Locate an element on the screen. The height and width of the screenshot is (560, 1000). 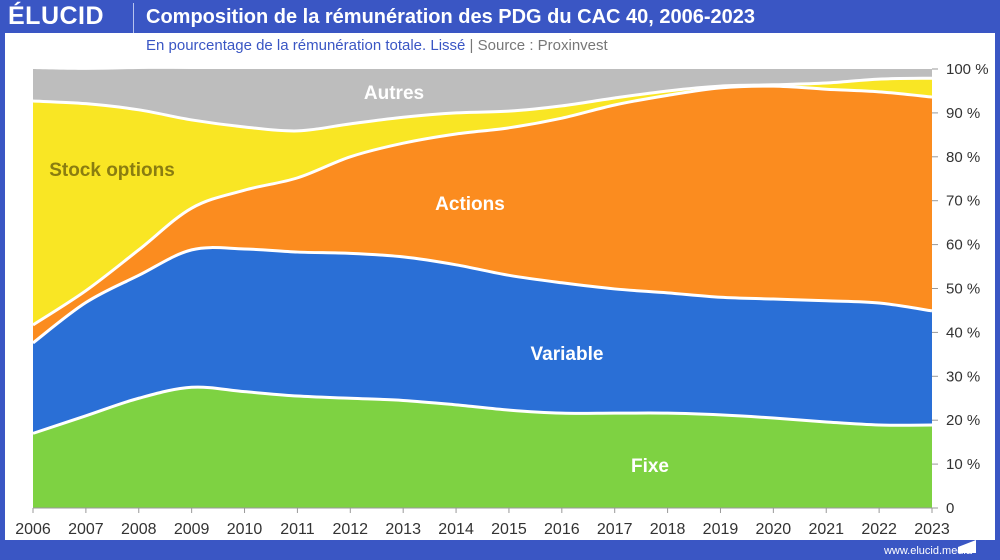
series-label-variable: Variable is located at coordinates (567, 354).